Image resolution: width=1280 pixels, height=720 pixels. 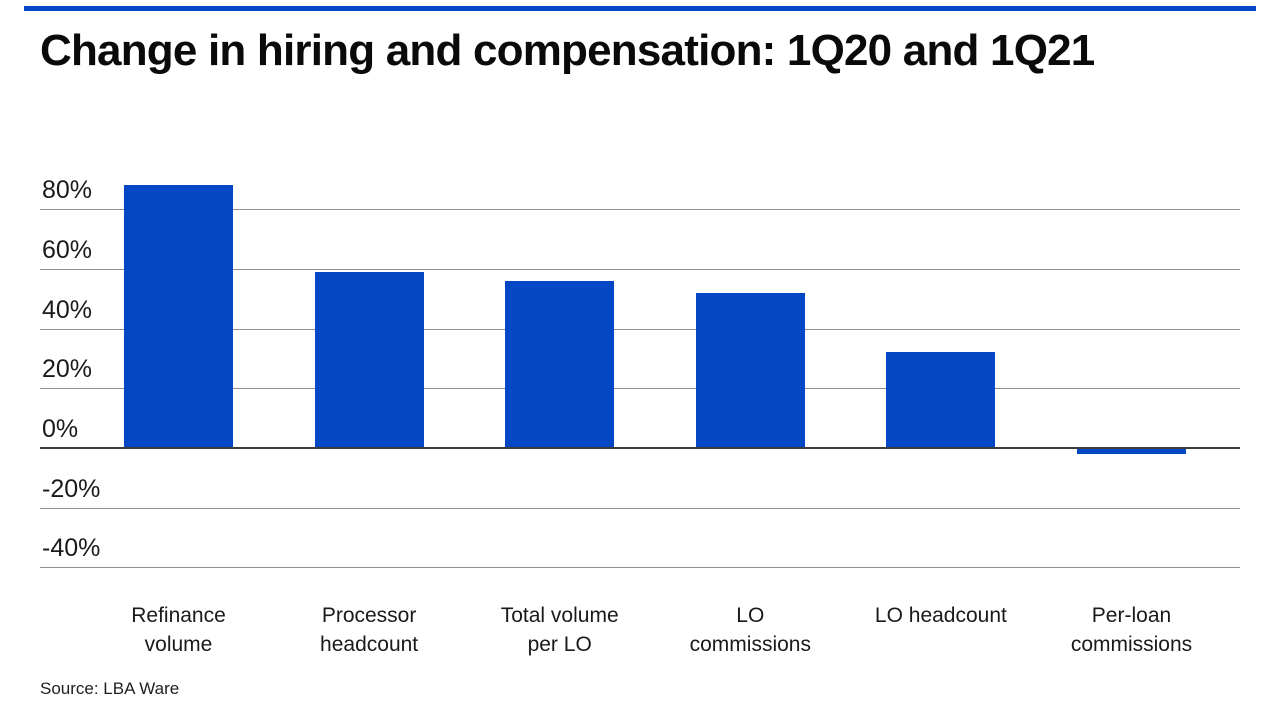 What do you see at coordinates (1131, 630) in the screenshot?
I see `x-category-label: Per-loan commissions` at bounding box center [1131, 630].